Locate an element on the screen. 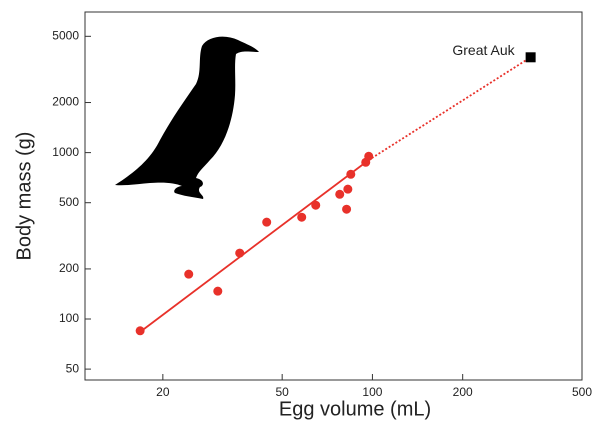  y-tick-label: 5000 is located at coordinates (65, 35).